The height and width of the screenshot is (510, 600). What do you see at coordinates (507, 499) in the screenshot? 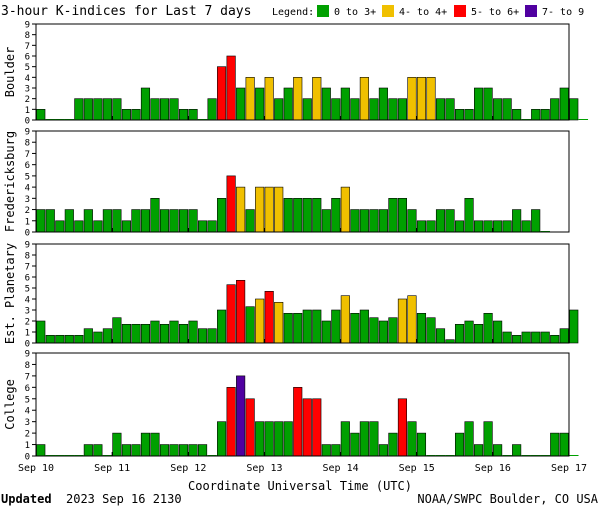
I see `source-credit: NOAA/SWPC Boulder, CO USA` at bounding box center [507, 499].